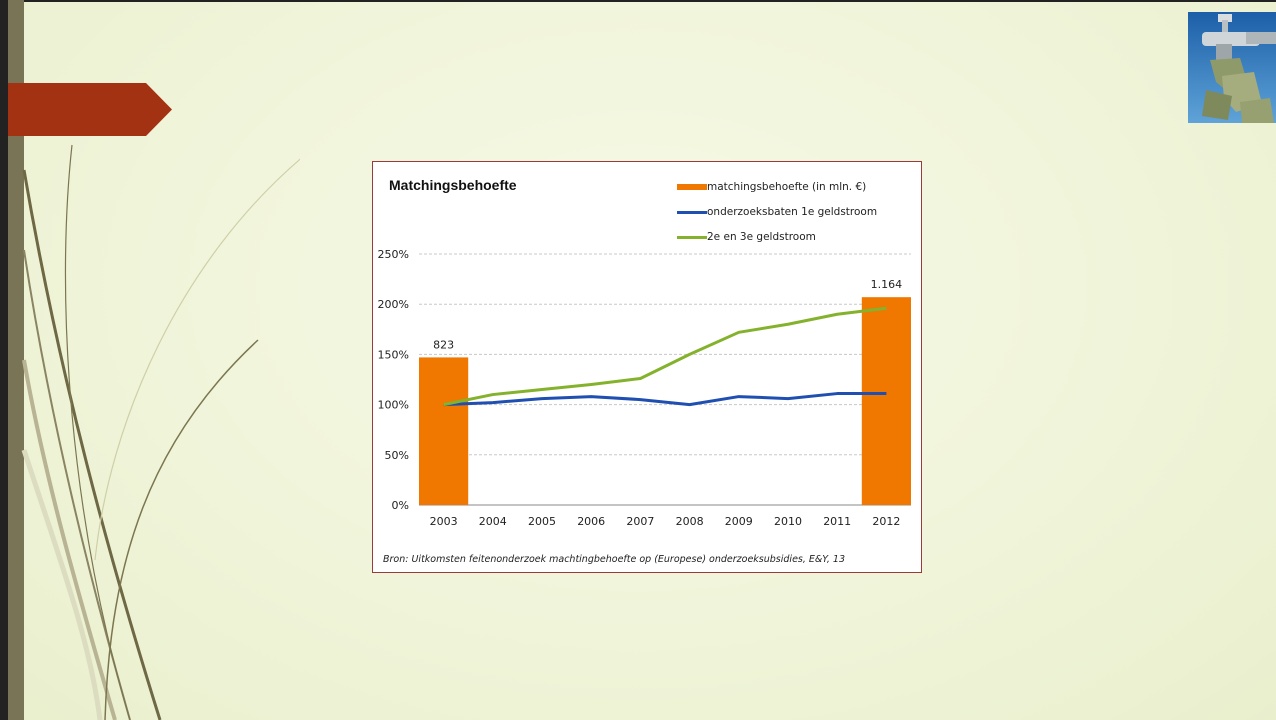 The height and width of the screenshot is (720, 1276). What do you see at coordinates (453, 185) in the screenshot?
I see `chart-title: Matchingsbehoefte` at bounding box center [453, 185].